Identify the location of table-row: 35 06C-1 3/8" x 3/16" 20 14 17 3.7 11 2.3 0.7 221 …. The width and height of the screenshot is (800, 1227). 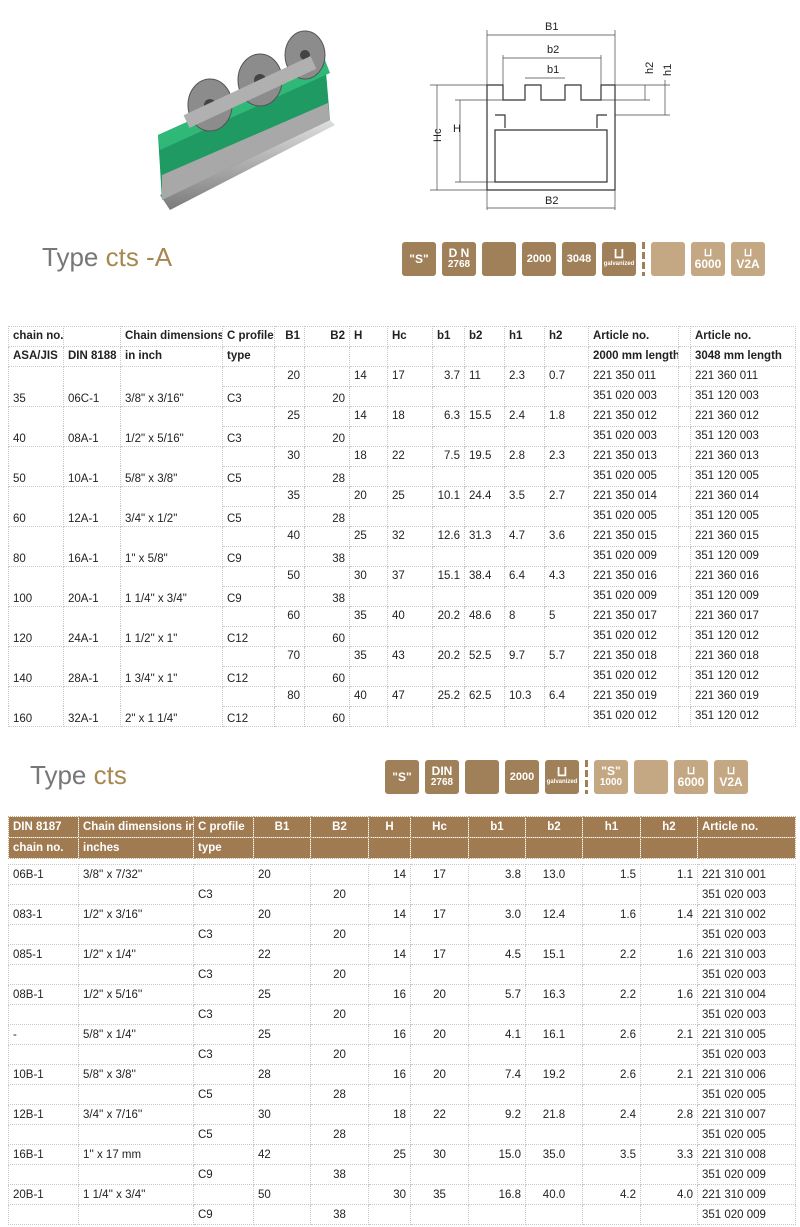
(402, 386).